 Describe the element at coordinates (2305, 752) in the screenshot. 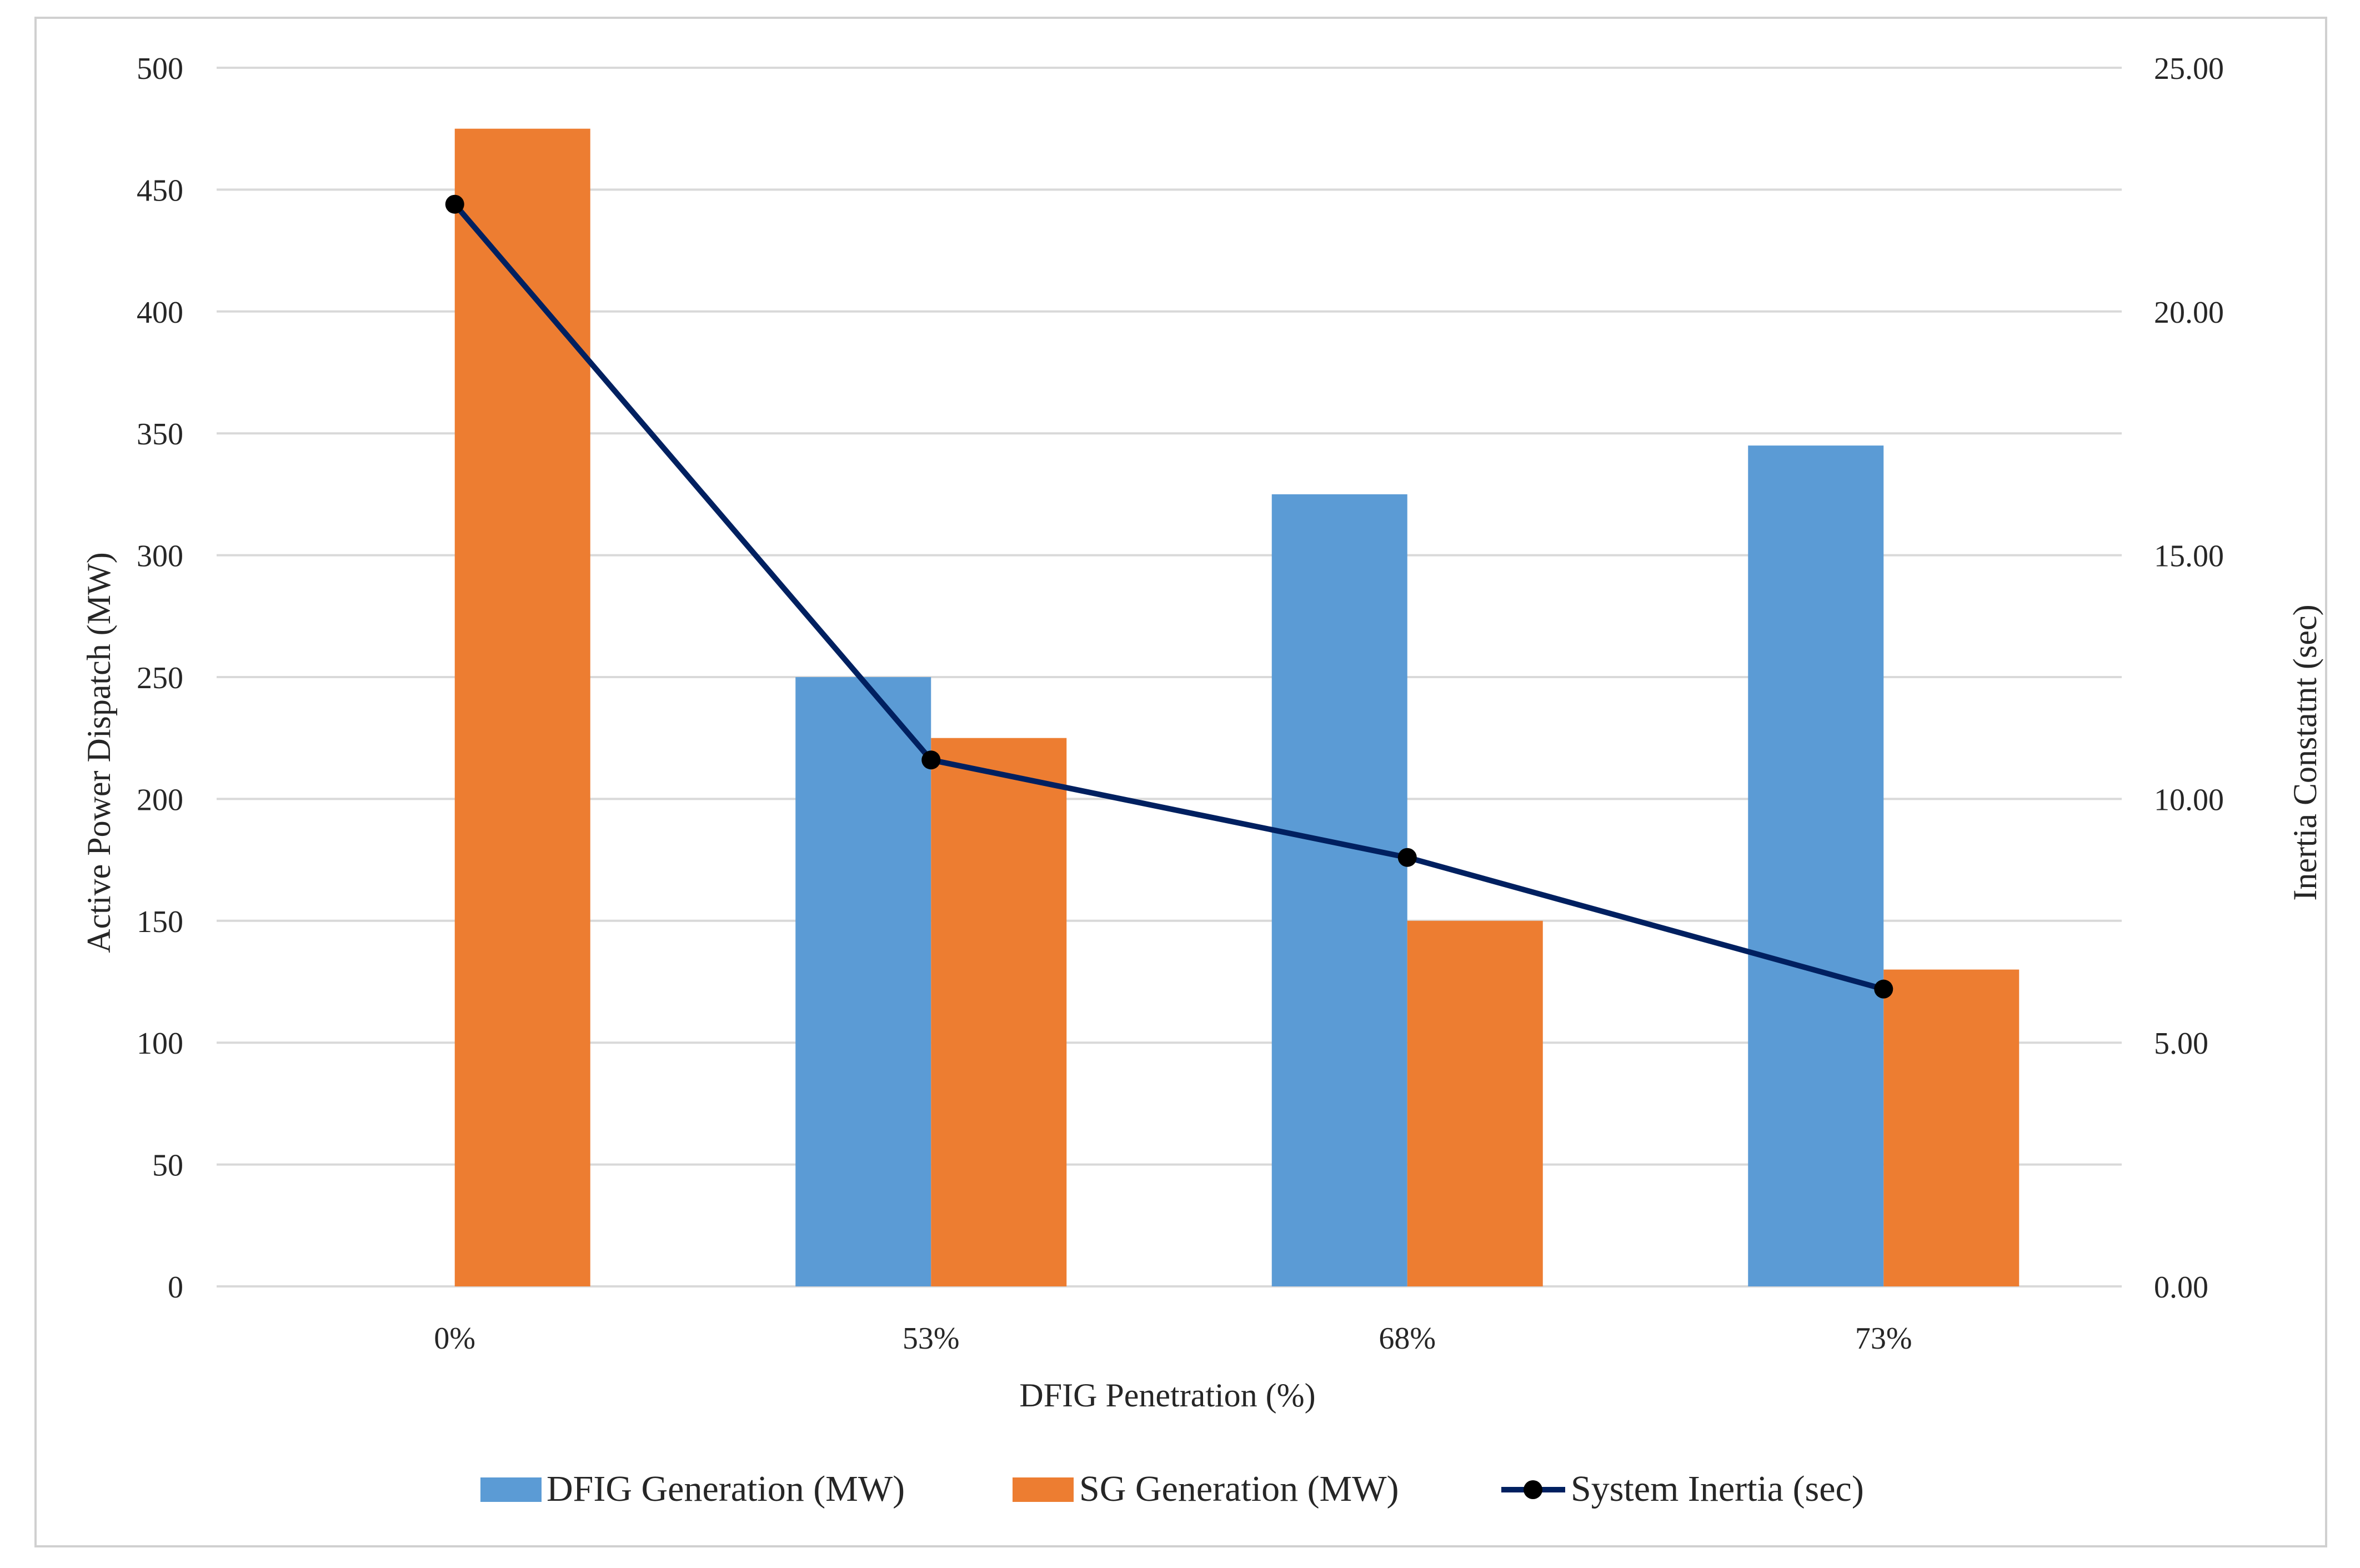

I see `y2-axis-title: Inertia Constatnt (sec)` at that location.